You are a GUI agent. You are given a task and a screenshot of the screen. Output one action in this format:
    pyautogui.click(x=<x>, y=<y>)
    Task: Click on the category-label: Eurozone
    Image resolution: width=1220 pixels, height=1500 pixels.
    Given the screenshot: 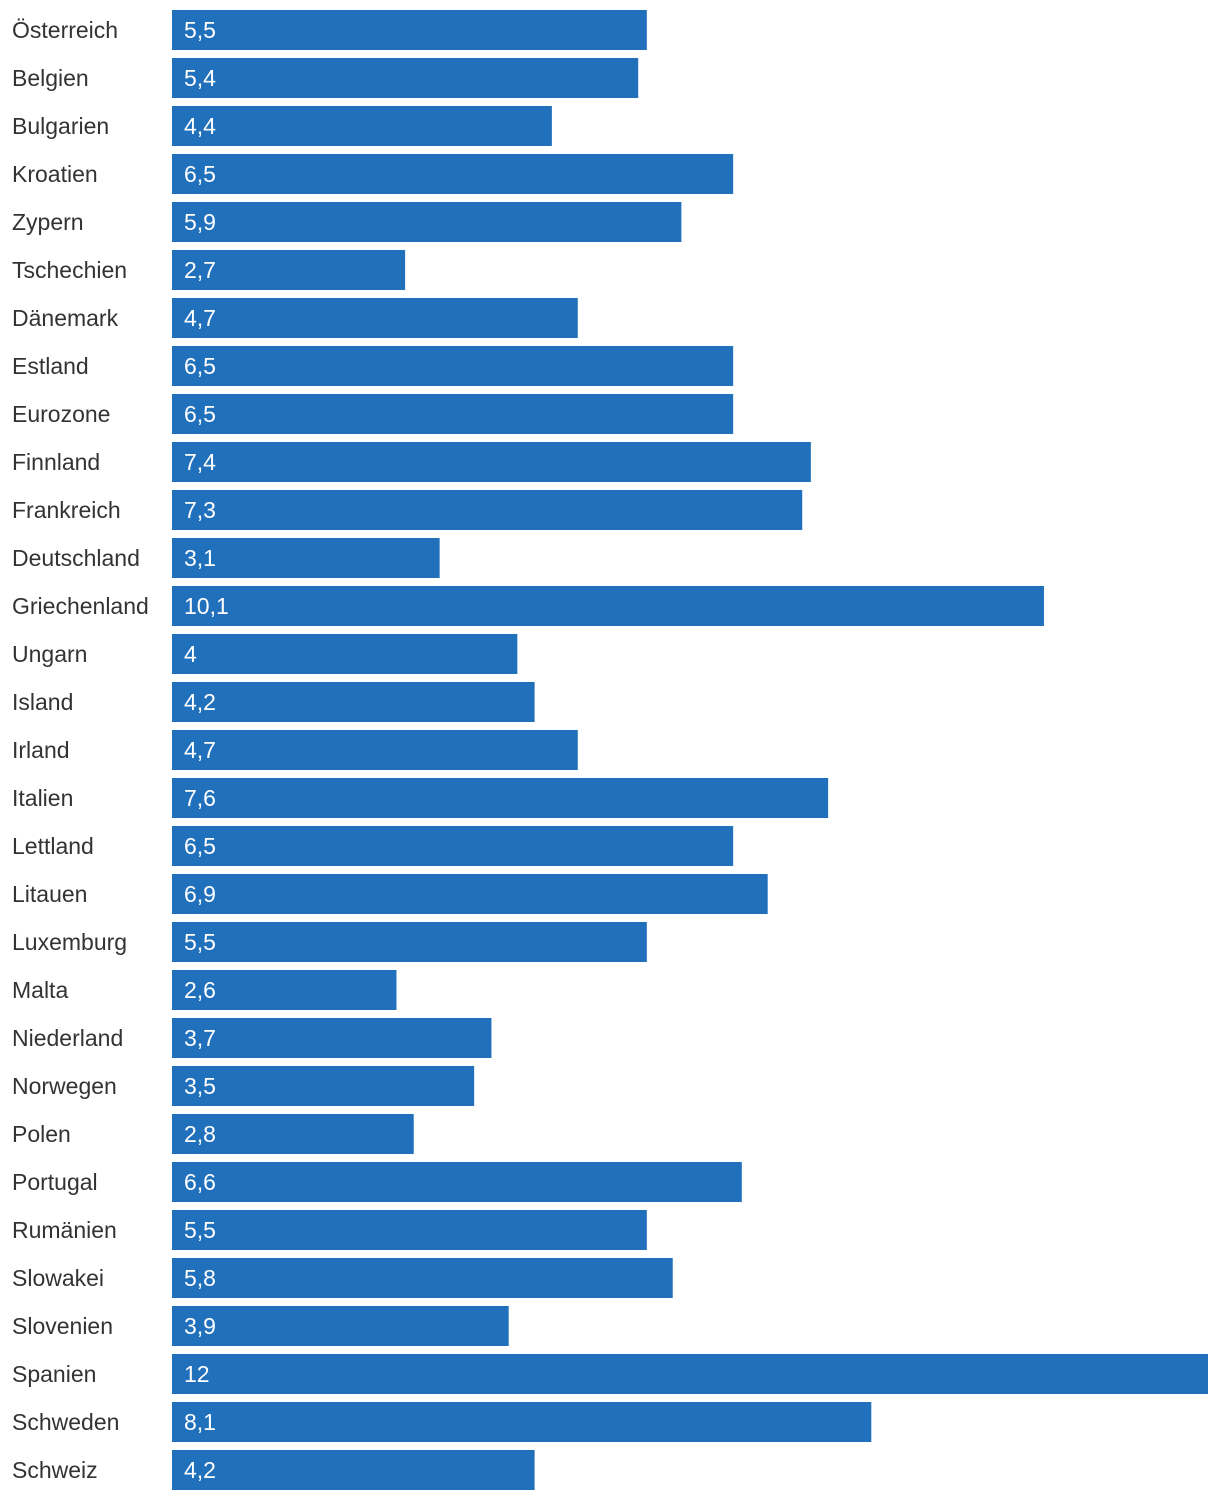 What is the action you would take?
    pyautogui.click(x=61, y=414)
    